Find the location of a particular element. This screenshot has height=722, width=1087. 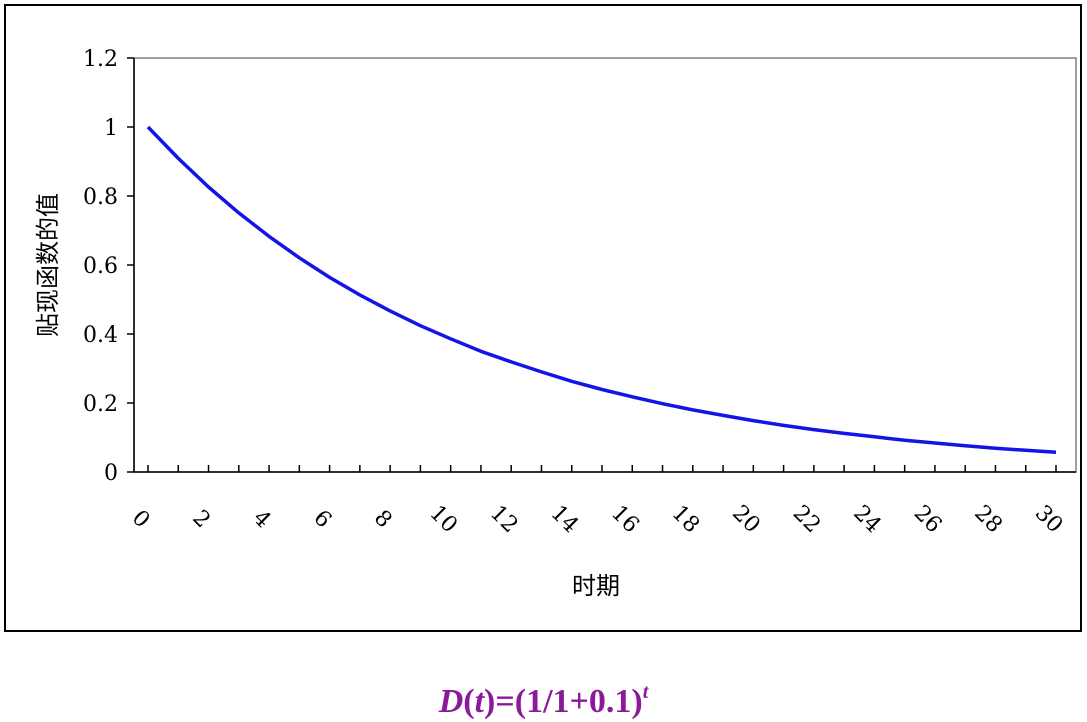

x-tick-label: 2 is located at coordinates (201, 520).